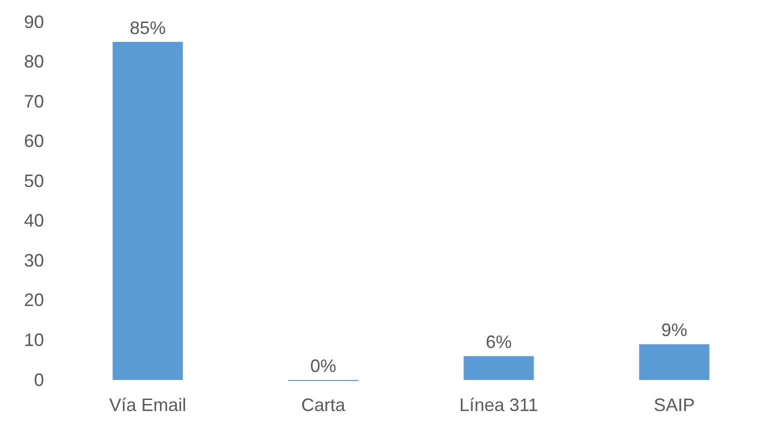 This screenshot has height=430, width=782. Describe the element at coordinates (323, 366) in the screenshot. I see `data-label: 0%` at that location.